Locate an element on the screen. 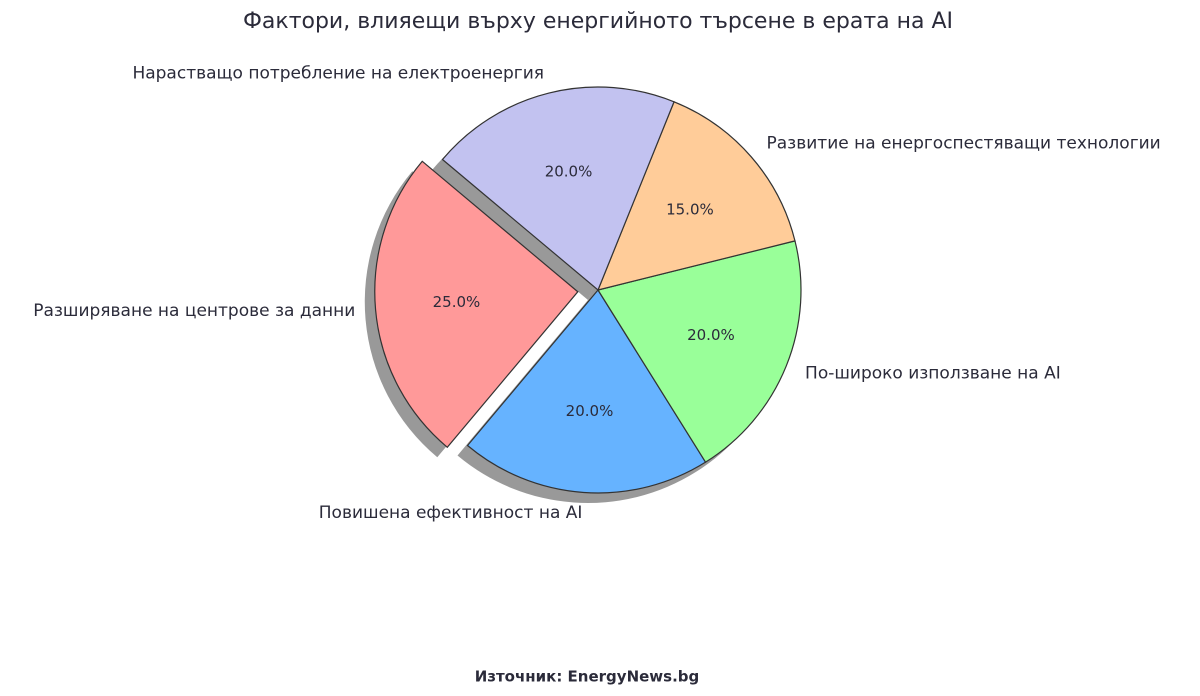 This screenshot has height=696, width=1200. slice-label: Повишена ефективност на AI is located at coordinates (451, 513).